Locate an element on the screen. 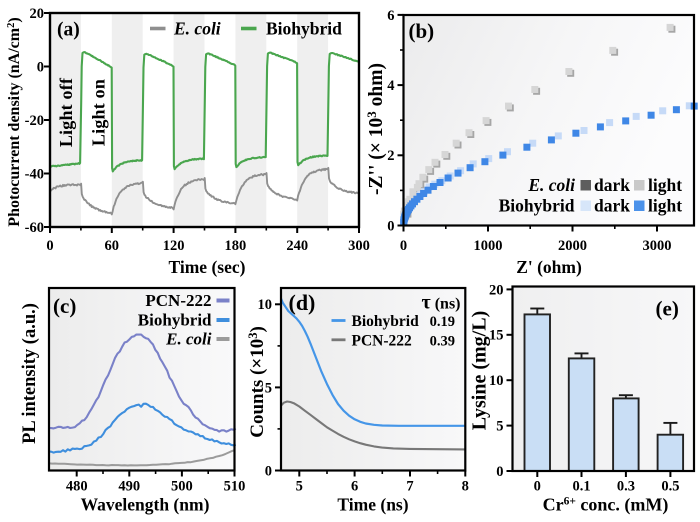 The image size is (700, 522). svg-text: 8 is located at coordinates (465, 487).